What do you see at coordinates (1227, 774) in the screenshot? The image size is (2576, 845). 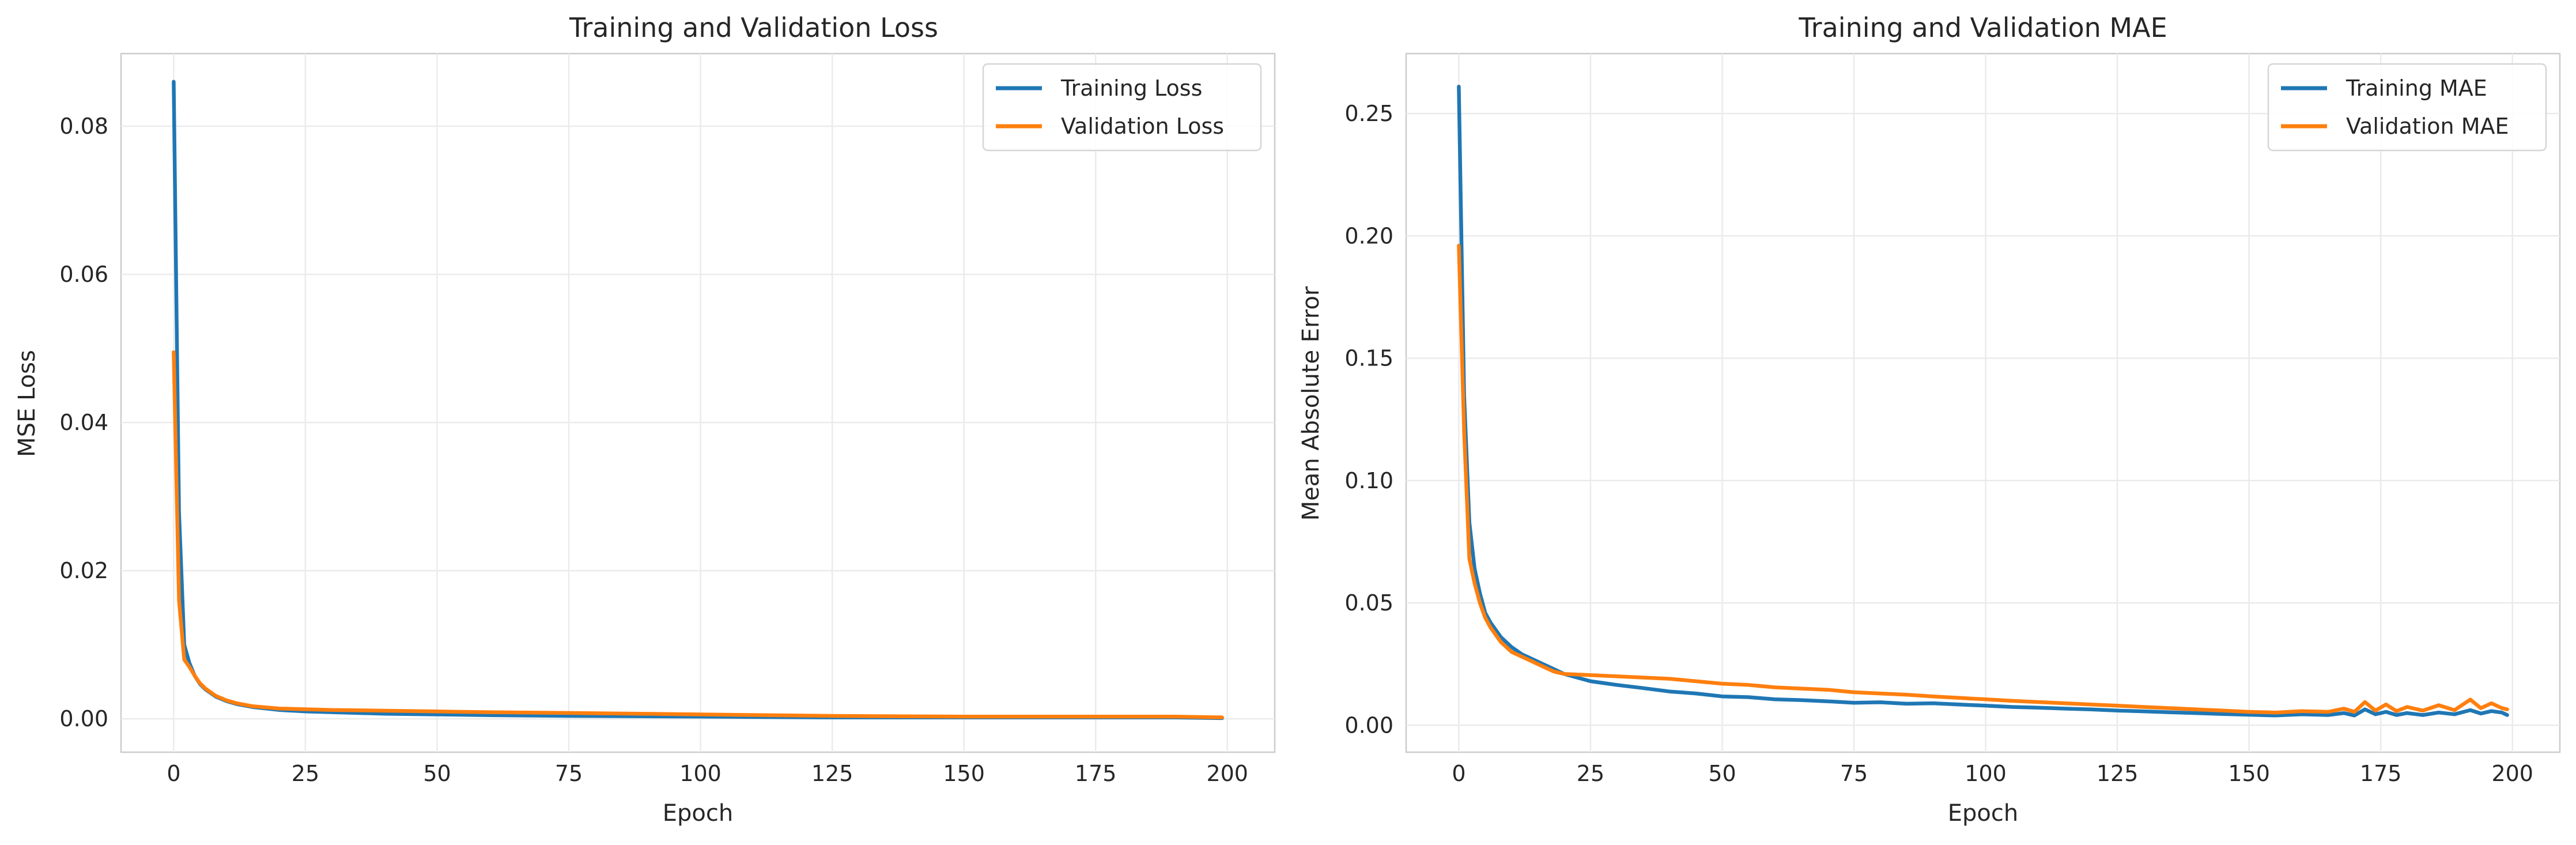 I see `loss-x-tick-label: 200` at bounding box center [1227, 774].